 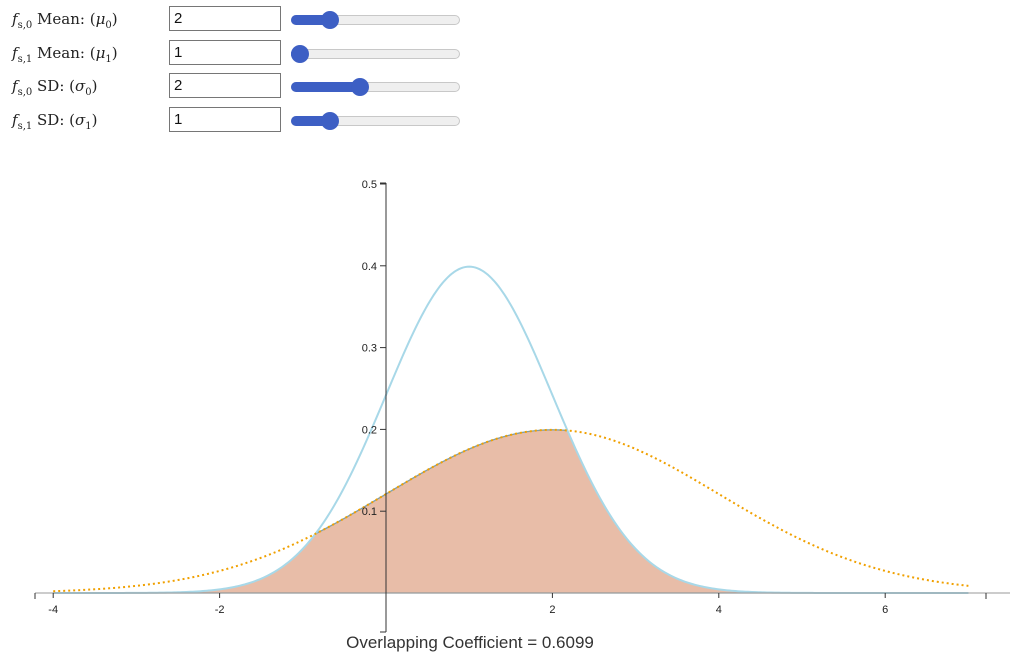 What do you see at coordinates (55, 121) in the screenshot?
I see `control-label-sd1: fs,1 SD: (σ1)` at bounding box center [55, 121].